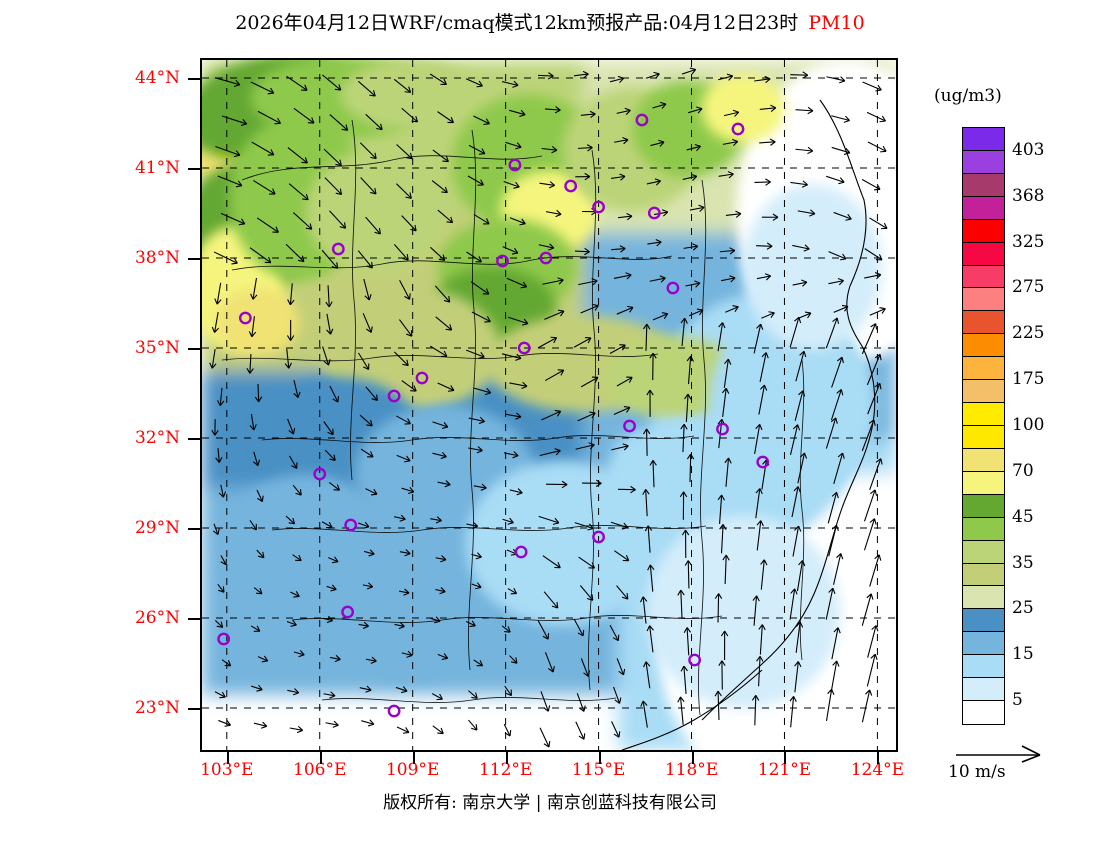 The width and height of the screenshot is (1100, 850). What do you see at coordinates (1023, 608) in the screenshot?
I see `colorbar-label-25: 25` at bounding box center [1023, 608].